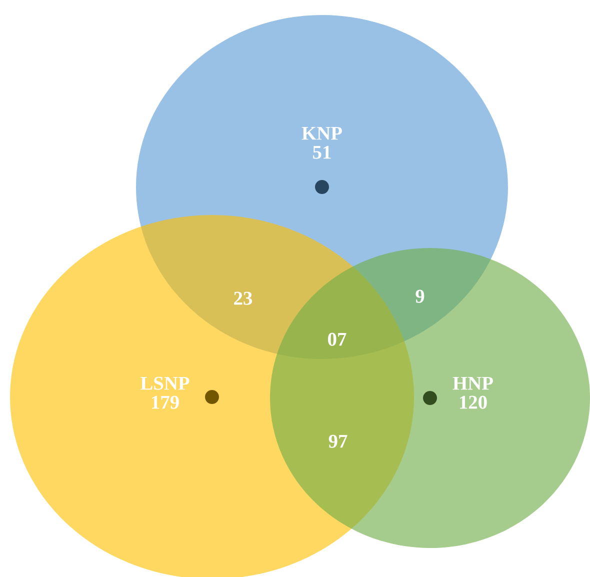 Image resolution: width=590 pixels, height=577 pixels. I want to click on data-label: 179, so click(165, 402).